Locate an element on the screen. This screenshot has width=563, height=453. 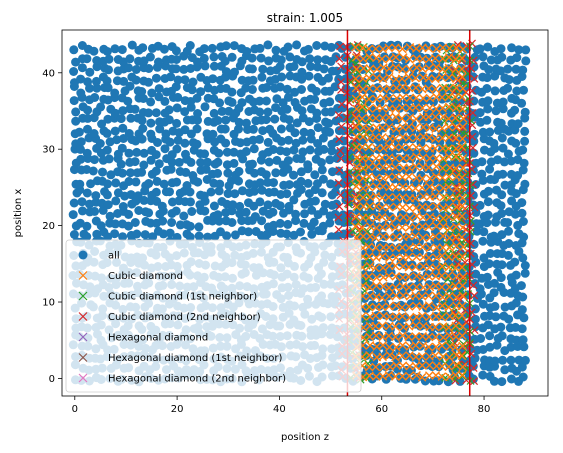
y-tick-label: 40 is located at coordinates (48, 73).